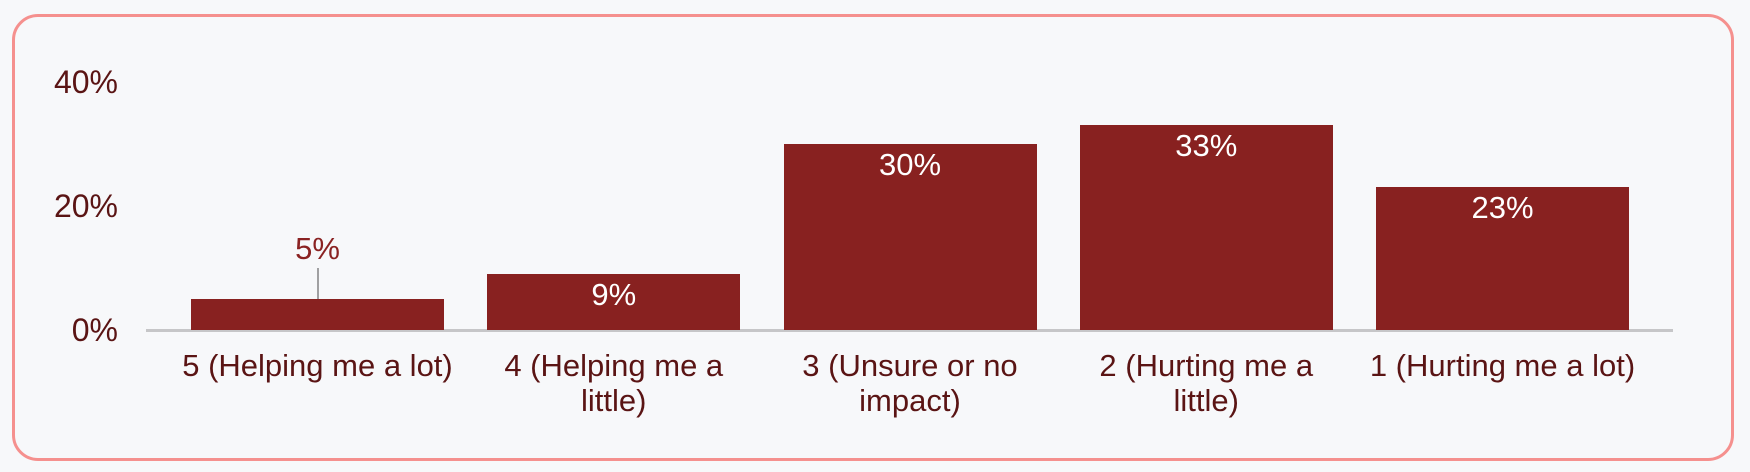 The height and width of the screenshot is (472, 1750). I want to click on category-label: 3 (Unsure or no impact), so click(910, 383).